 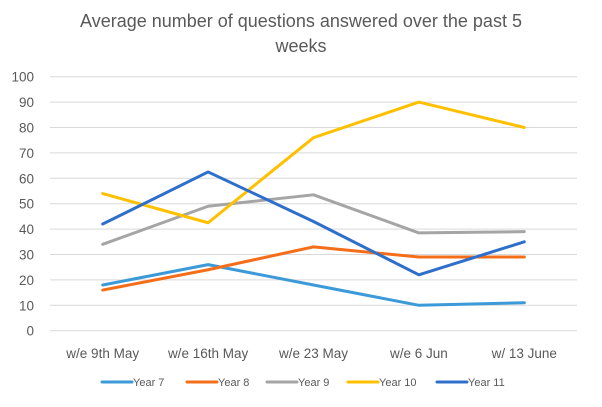 I want to click on y-tick-label: 50, so click(x=26, y=204).